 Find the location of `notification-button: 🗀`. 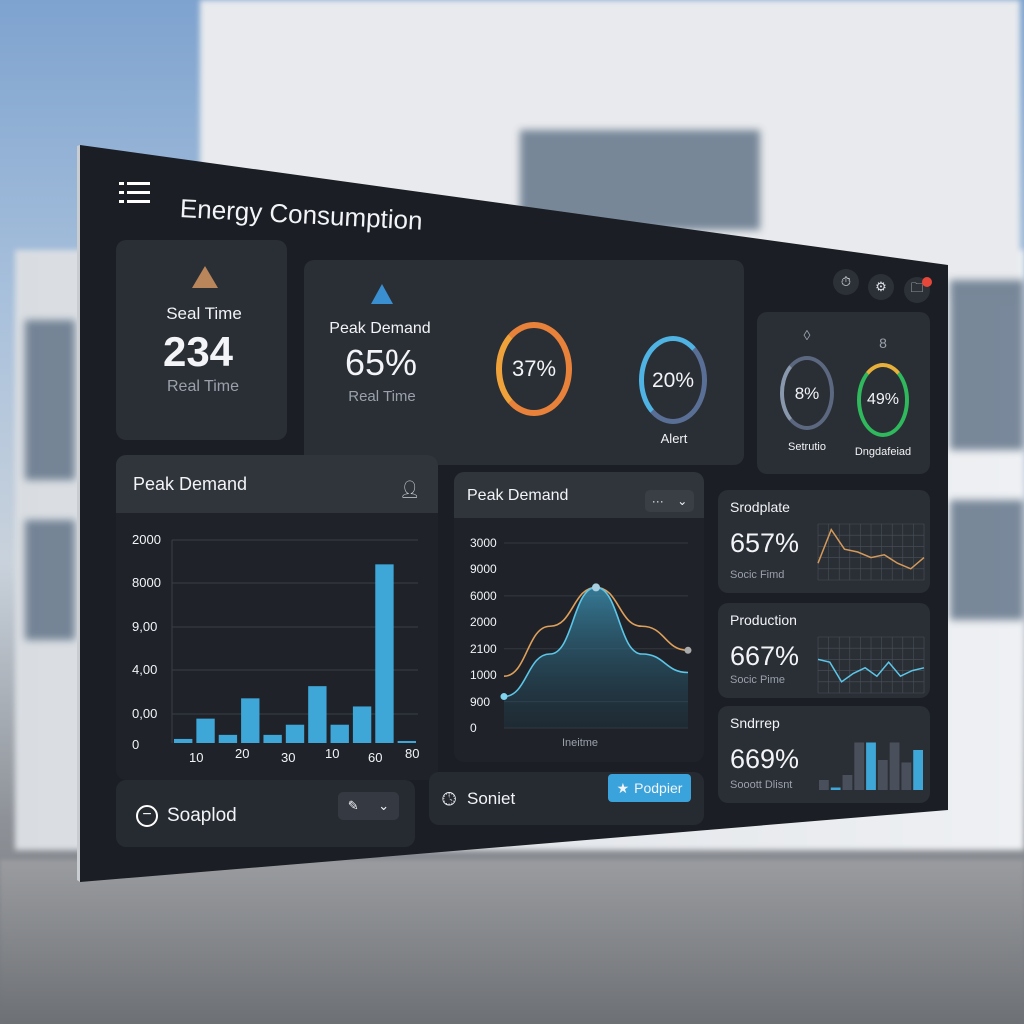

notification-button: 🗀 is located at coordinates (918, 290).